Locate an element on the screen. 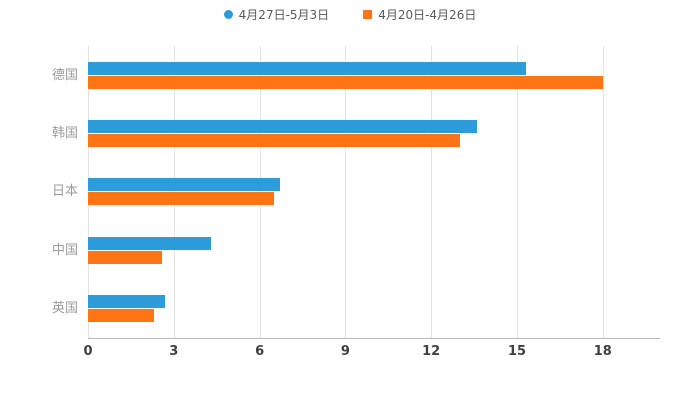  bar-series2-德国 is located at coordinates (345, 82).